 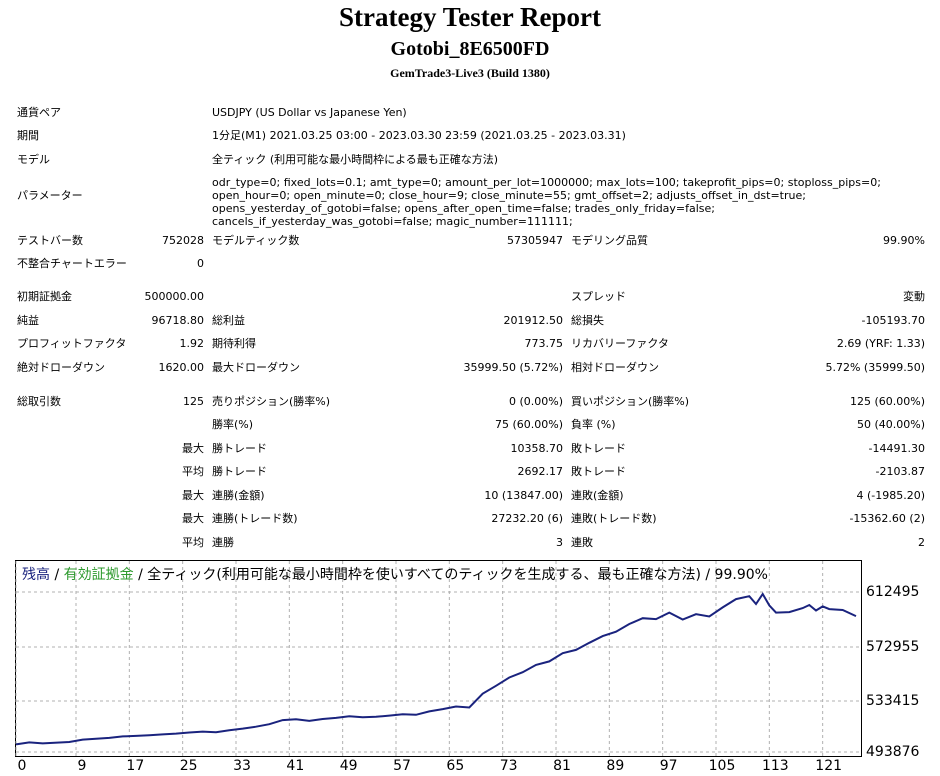 What do you see at coordinates (559, 542) in the screenshot?
I see `avg-cons-win-value: 3` at bounding box center [559, 542].